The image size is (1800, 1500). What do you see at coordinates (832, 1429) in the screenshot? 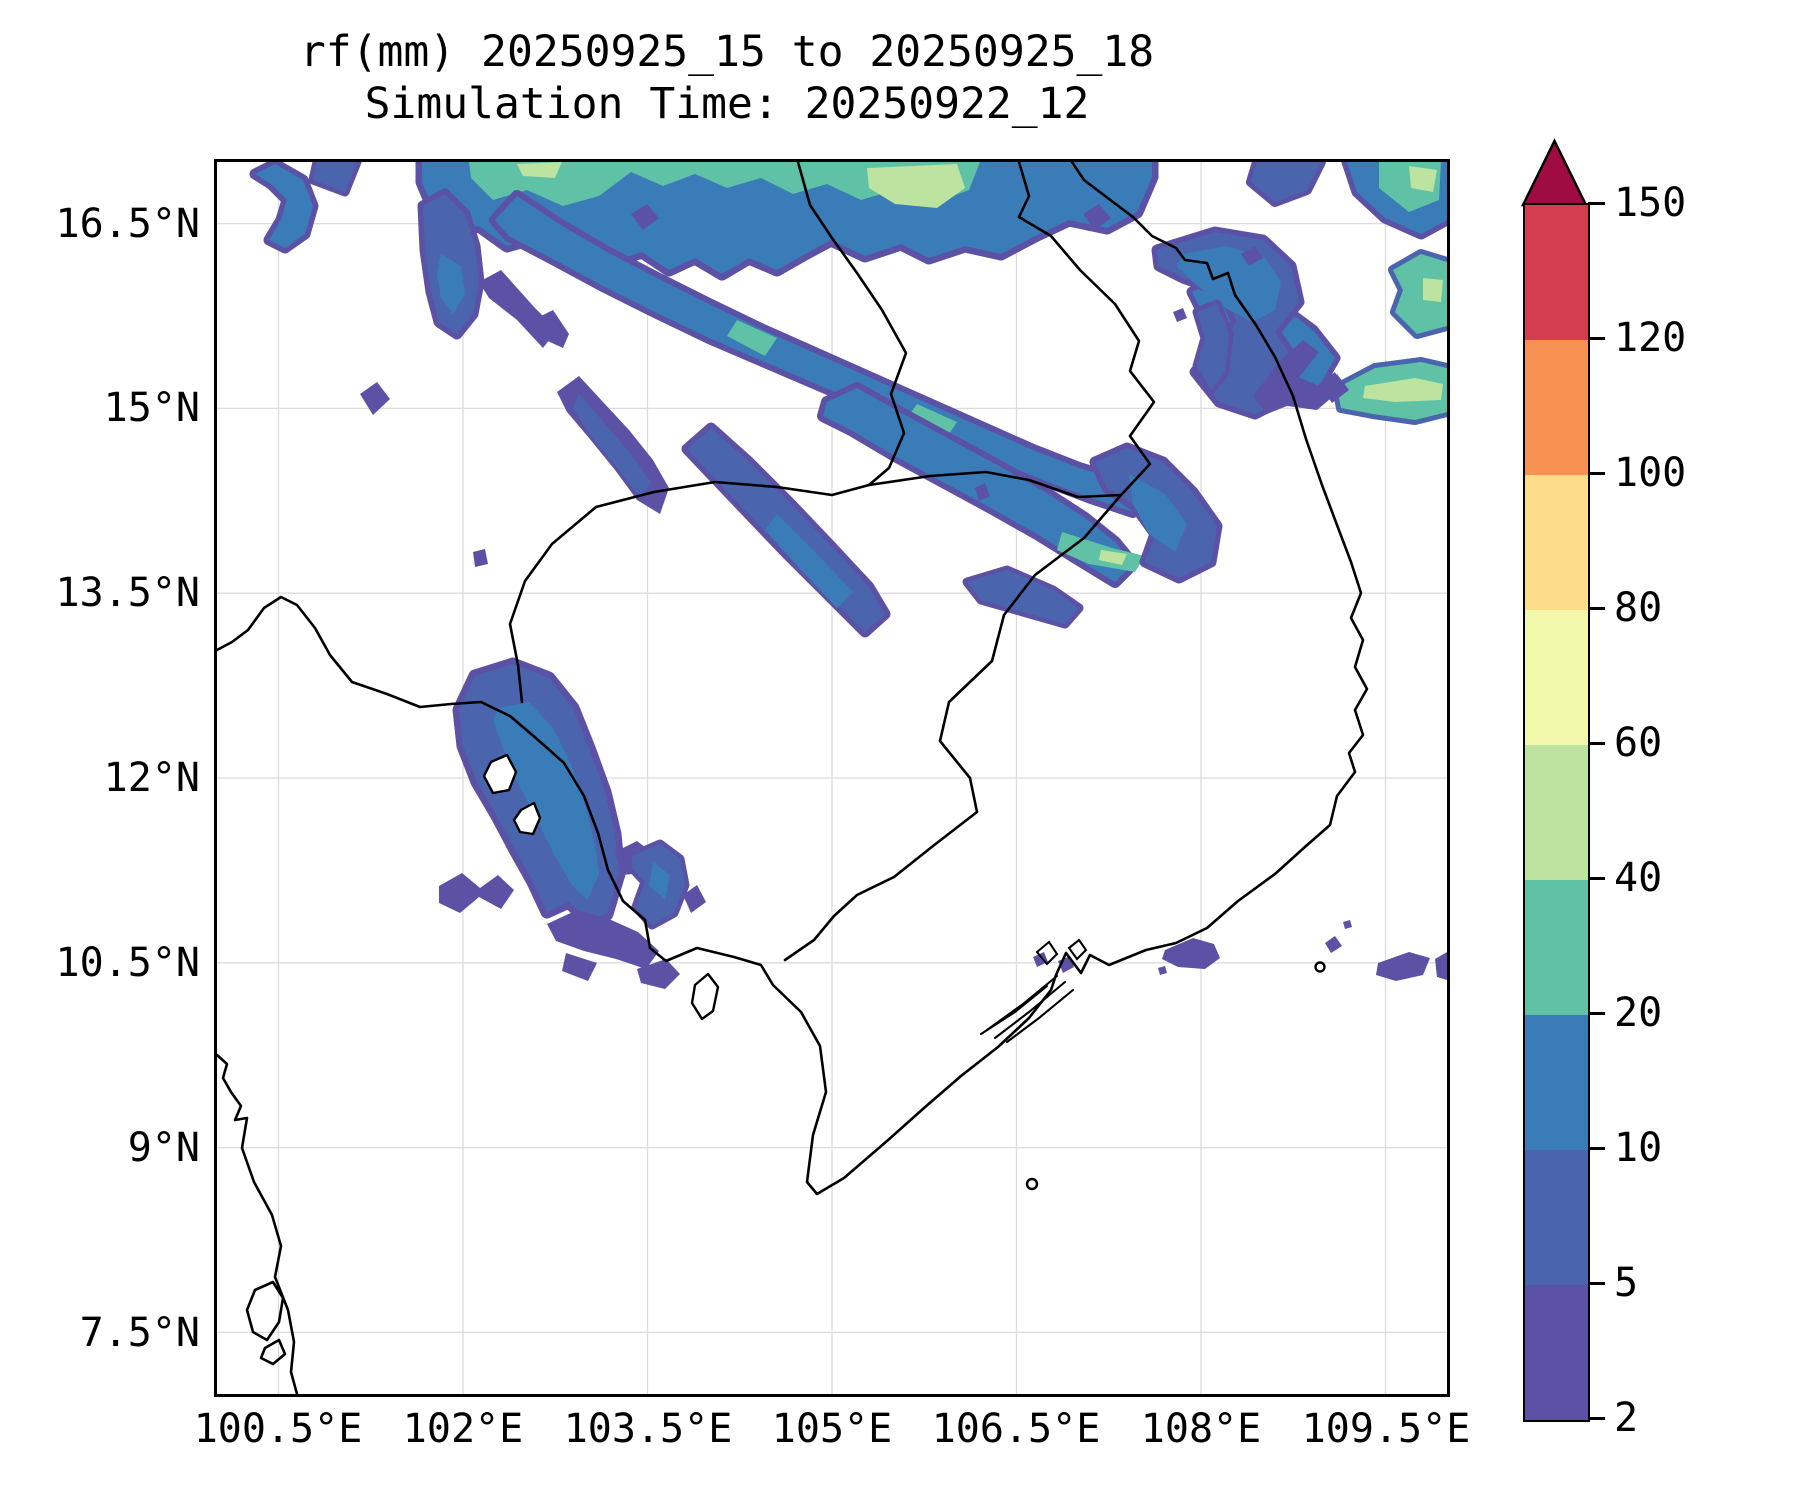
I see `lon-tick-105e: 105°E` at bounding box center [832, 1429].